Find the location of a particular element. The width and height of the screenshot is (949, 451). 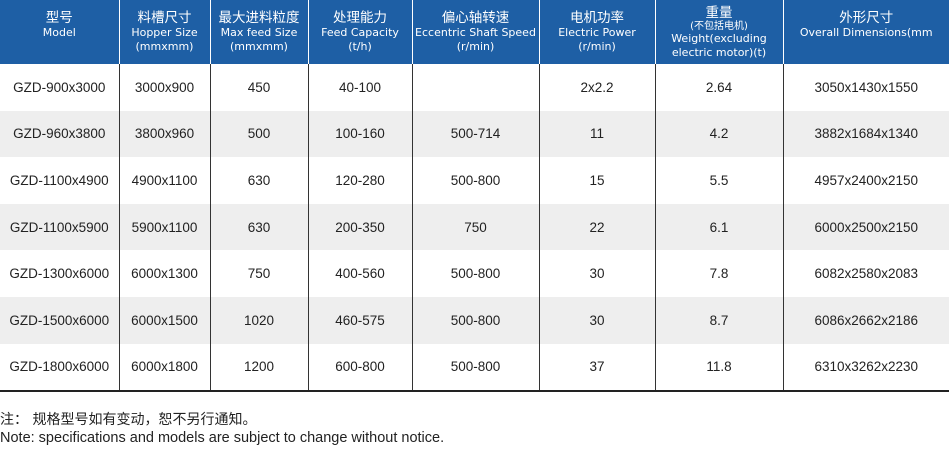

cell-max-feed-size: 500 is located at coordinates (259, 134).